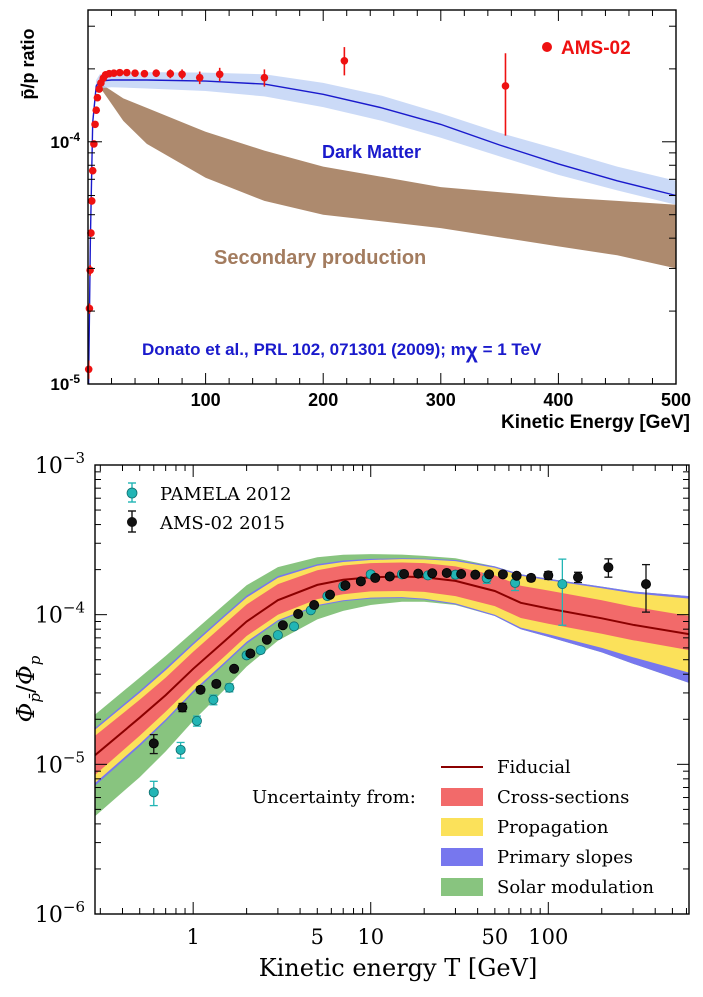 The height and width of the screenshot is (997, 703). What do you see at coordinates (132, 493) in the screenshot?
I see `legend-pamela-marker` at bounding box center [132, 493].